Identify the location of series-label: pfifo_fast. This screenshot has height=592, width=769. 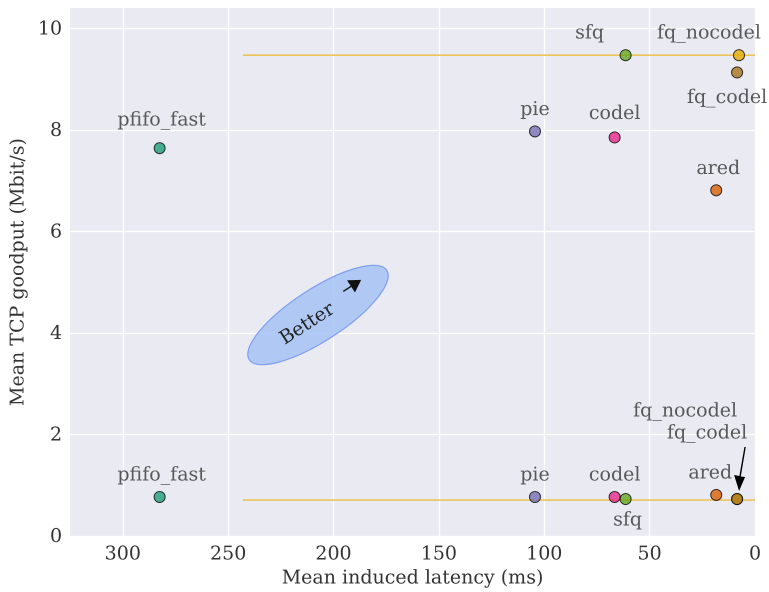
(161, 475).